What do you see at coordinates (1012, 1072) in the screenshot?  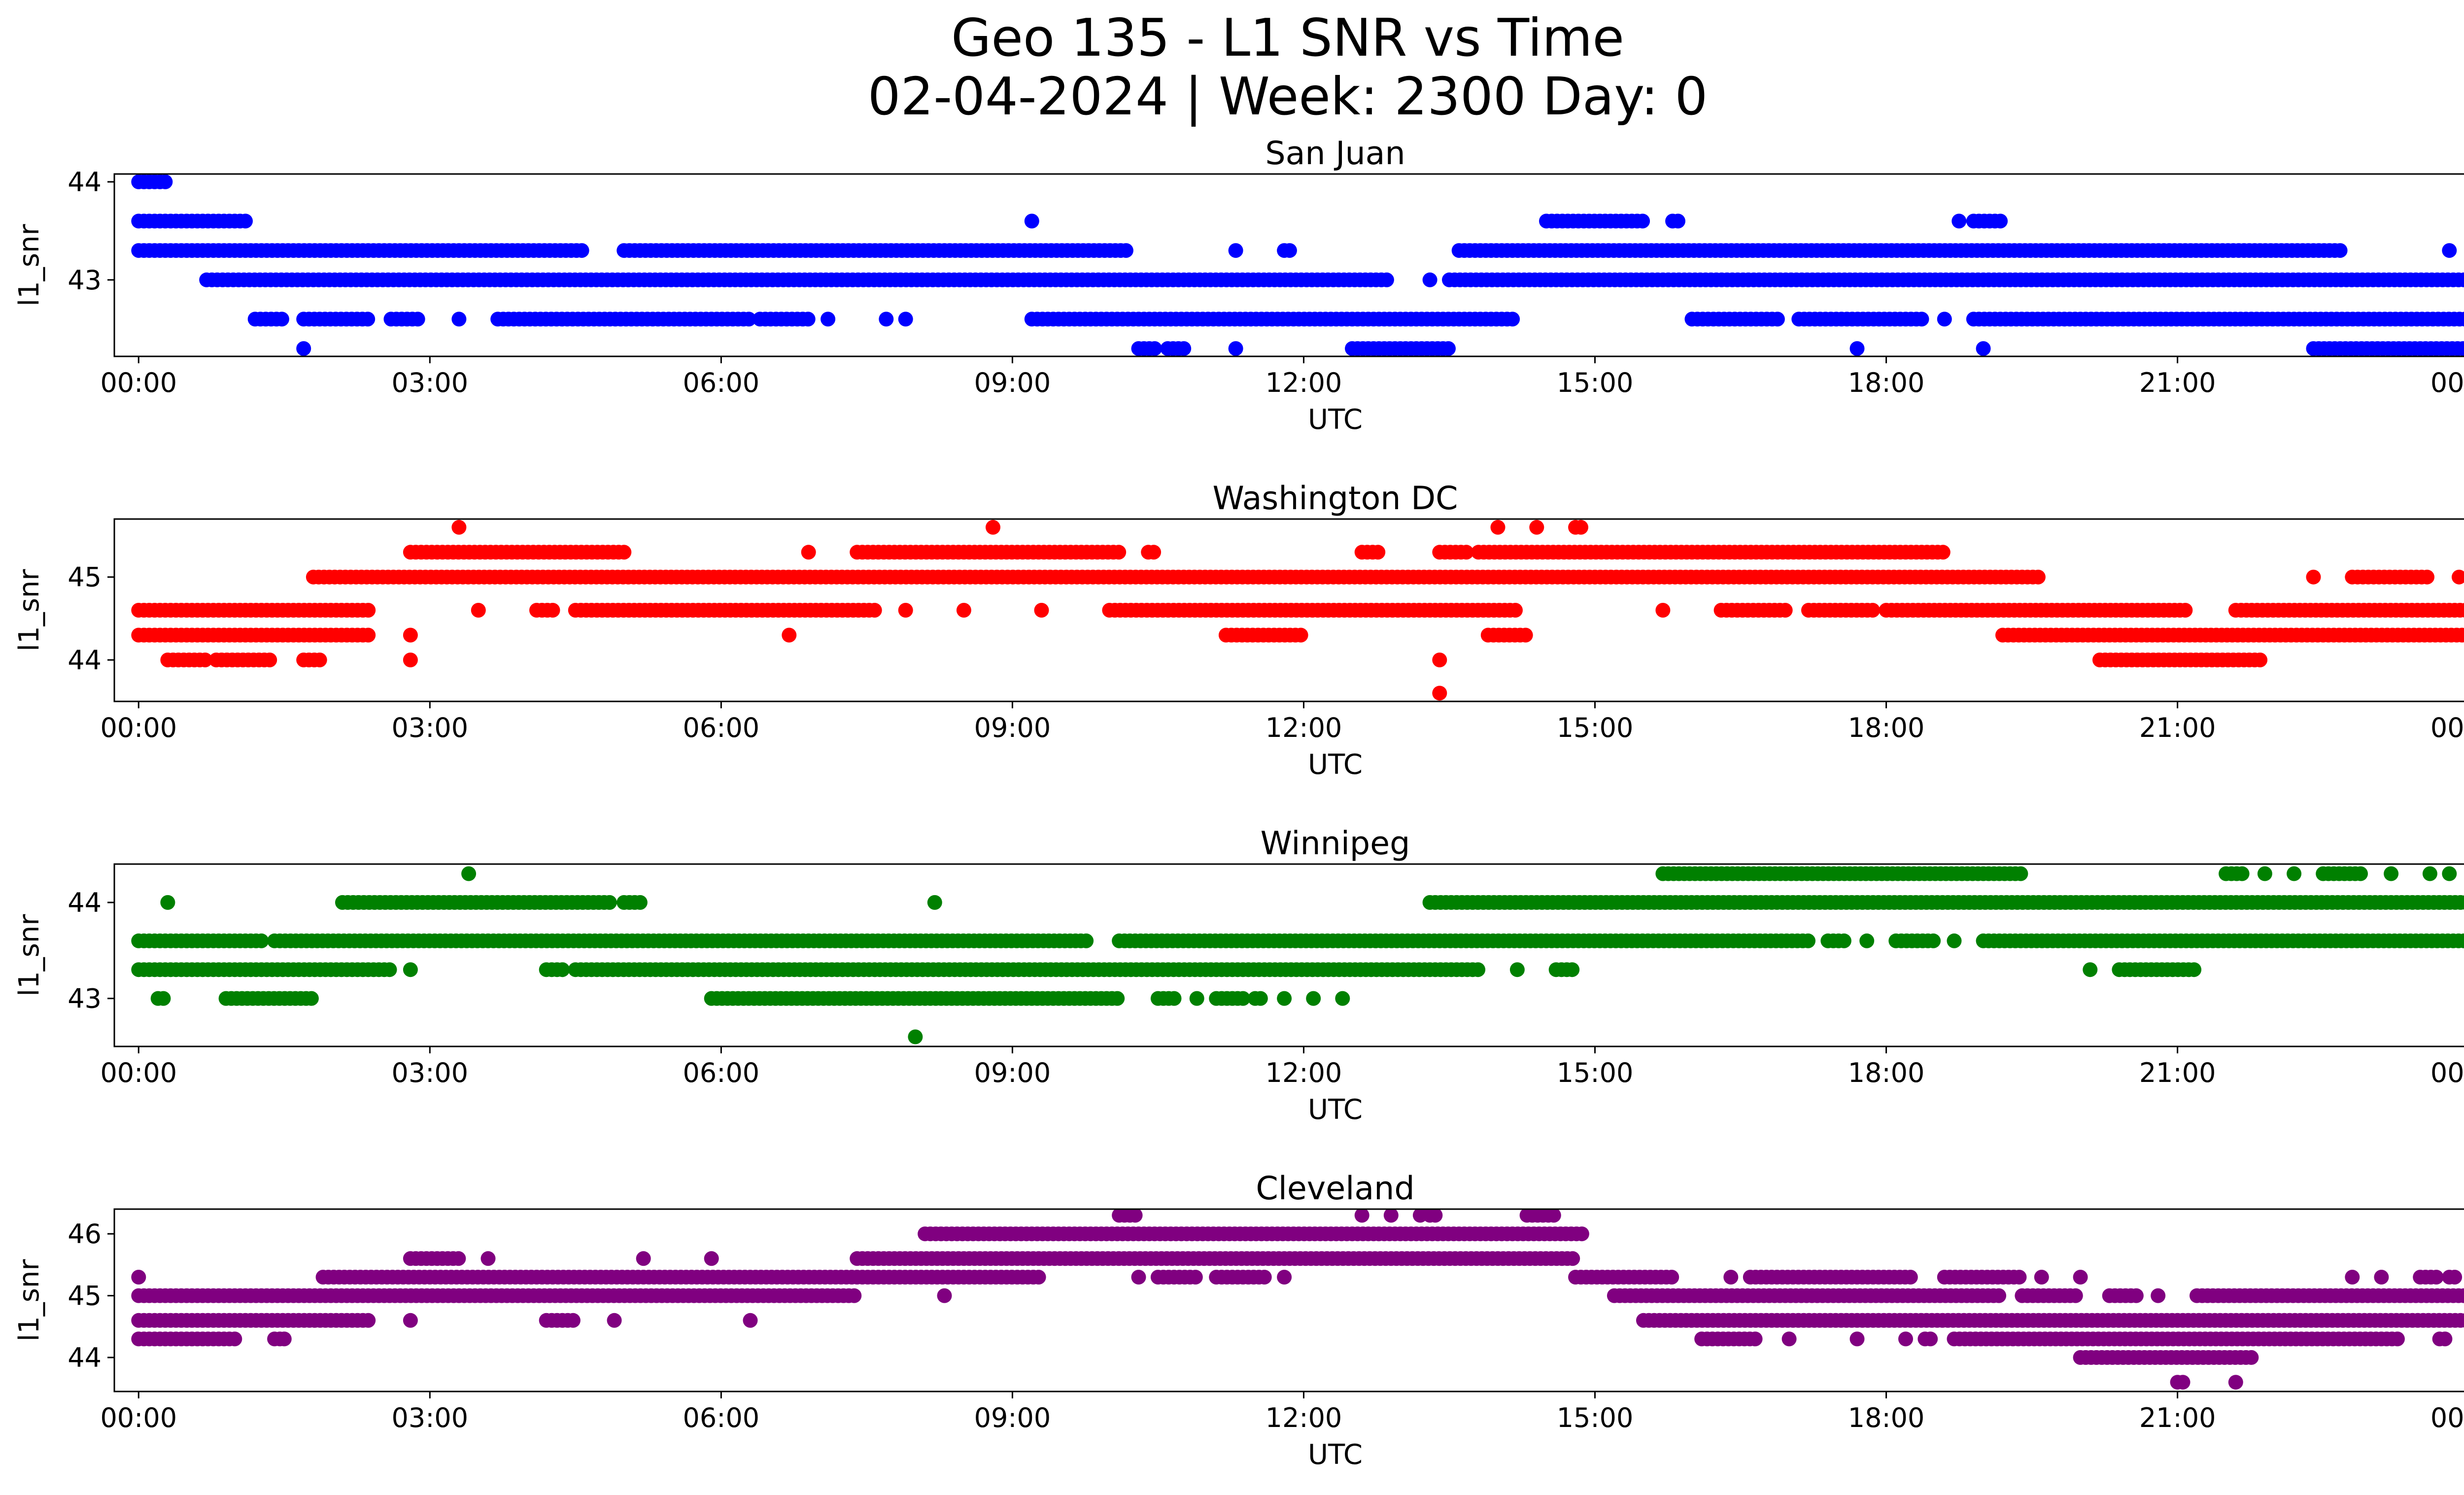 I see `x-tick-label: 09:00` at bounding box center [1012, 1072].